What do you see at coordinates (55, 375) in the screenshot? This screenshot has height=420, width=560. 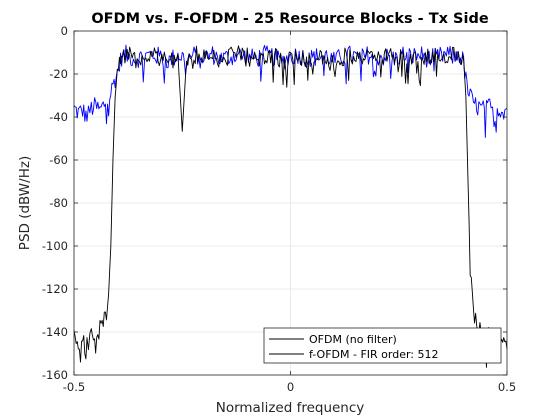 I see `y-tick-label: -160` at bounding box center [55, 375].